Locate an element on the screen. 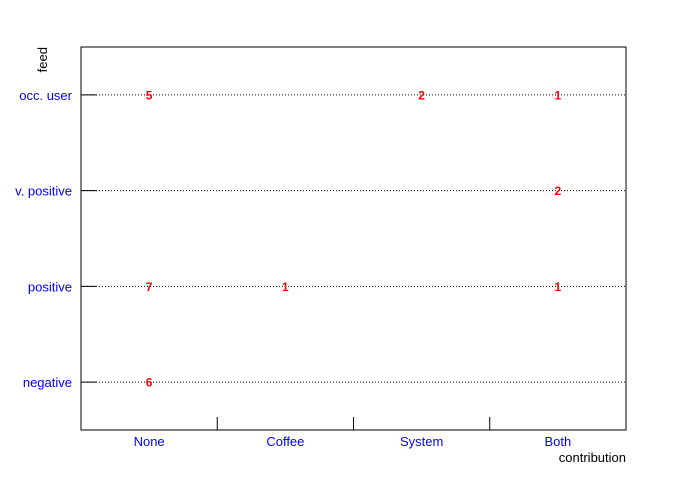 Image resolution: width=696 pixels, height=478 pixels. cell-value-both-positive: 1 is located at coordinates (558, 287).